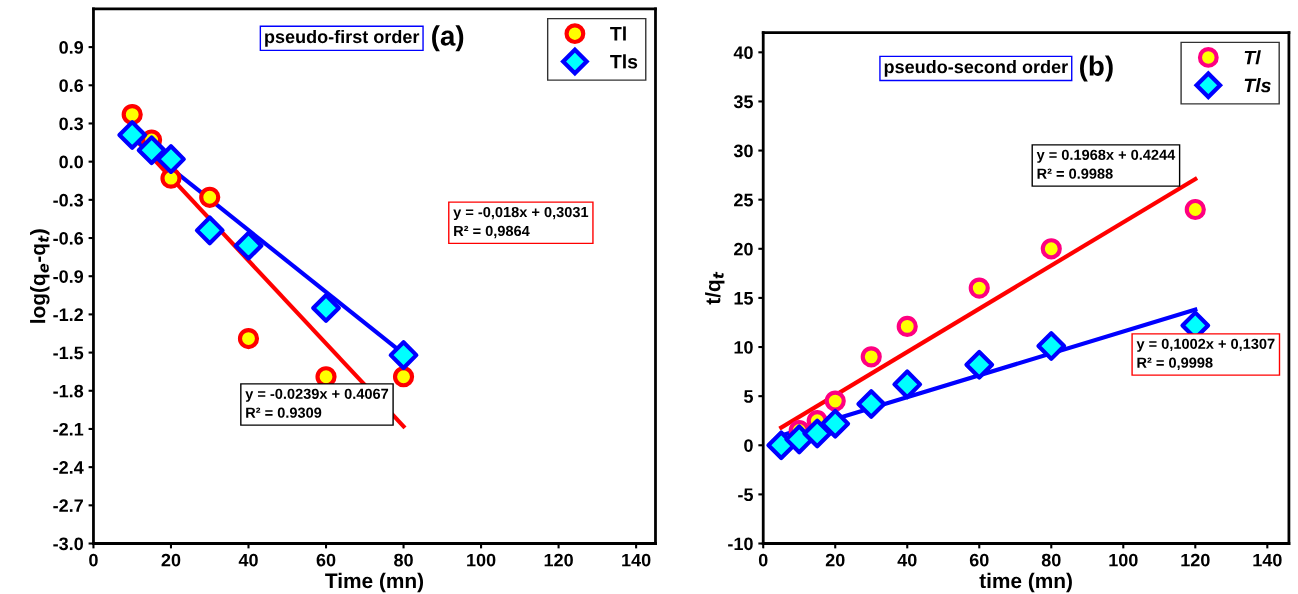  What do you see at coordinates (68, 353) in the screenshot?
I see `y-tick-label: -1.5` at bounding box center [68, 353].